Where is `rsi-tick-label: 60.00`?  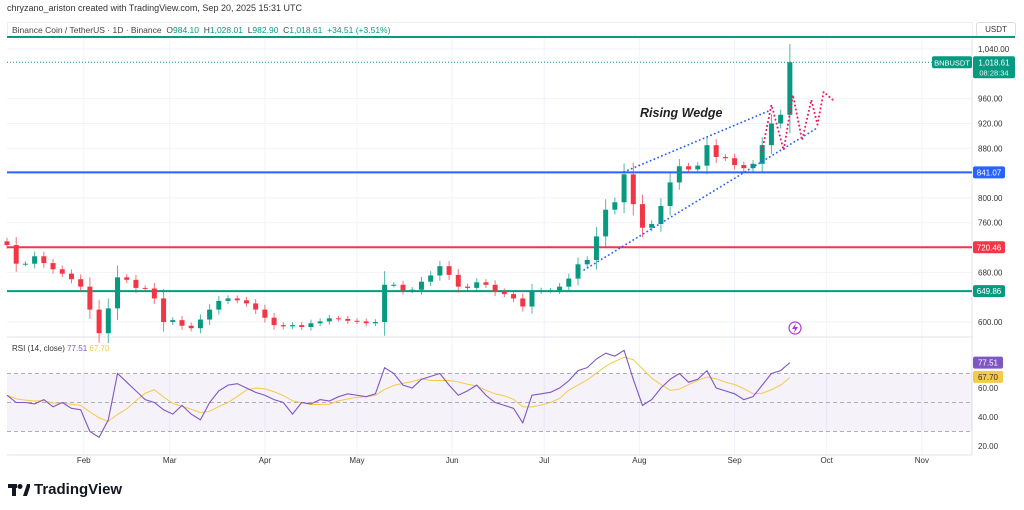 rsi-tick-label: 60.00 is located at coordinates (988, 388).